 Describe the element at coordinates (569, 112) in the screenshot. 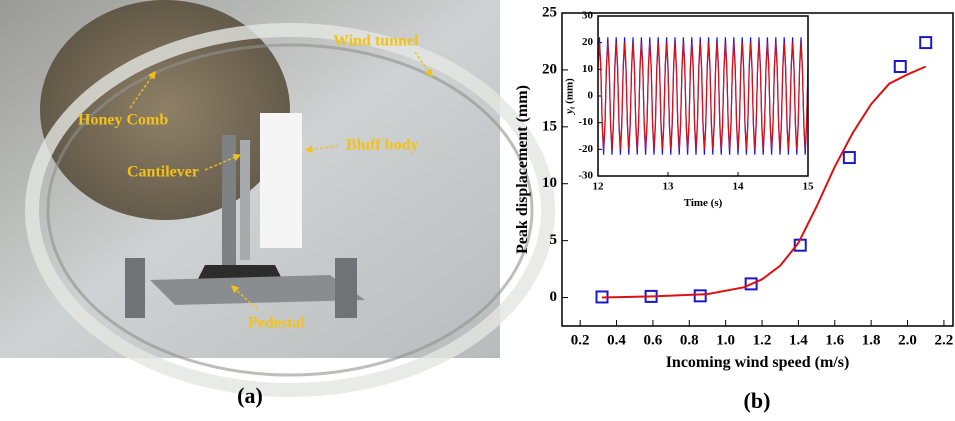

I see `y-axis-label: y` at that location.